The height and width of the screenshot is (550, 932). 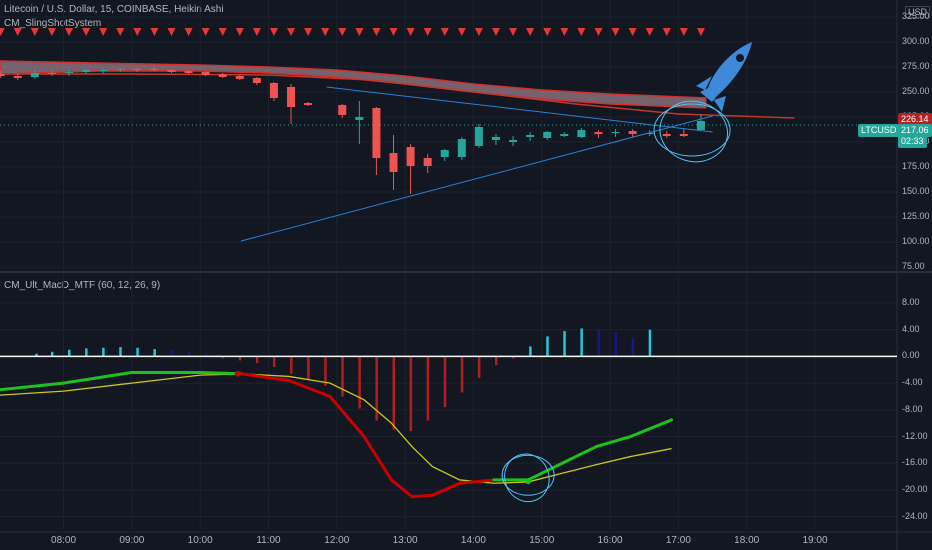 I want to click on price-tick-label: 125.00, so click(x=916, y=216).